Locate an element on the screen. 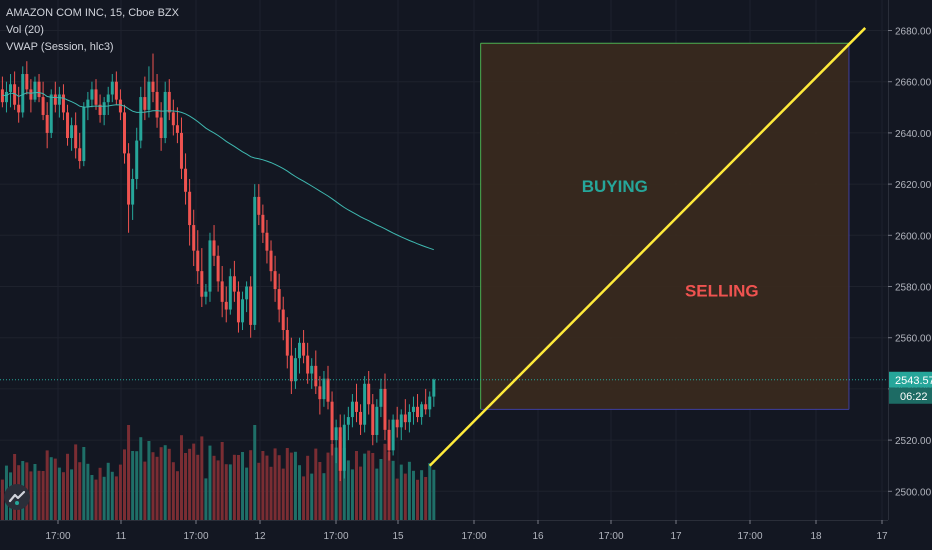 Image resolution: width=932 pixels, height=550 pixels. time-tick-label: 12 is located at coordinates (260, 536).